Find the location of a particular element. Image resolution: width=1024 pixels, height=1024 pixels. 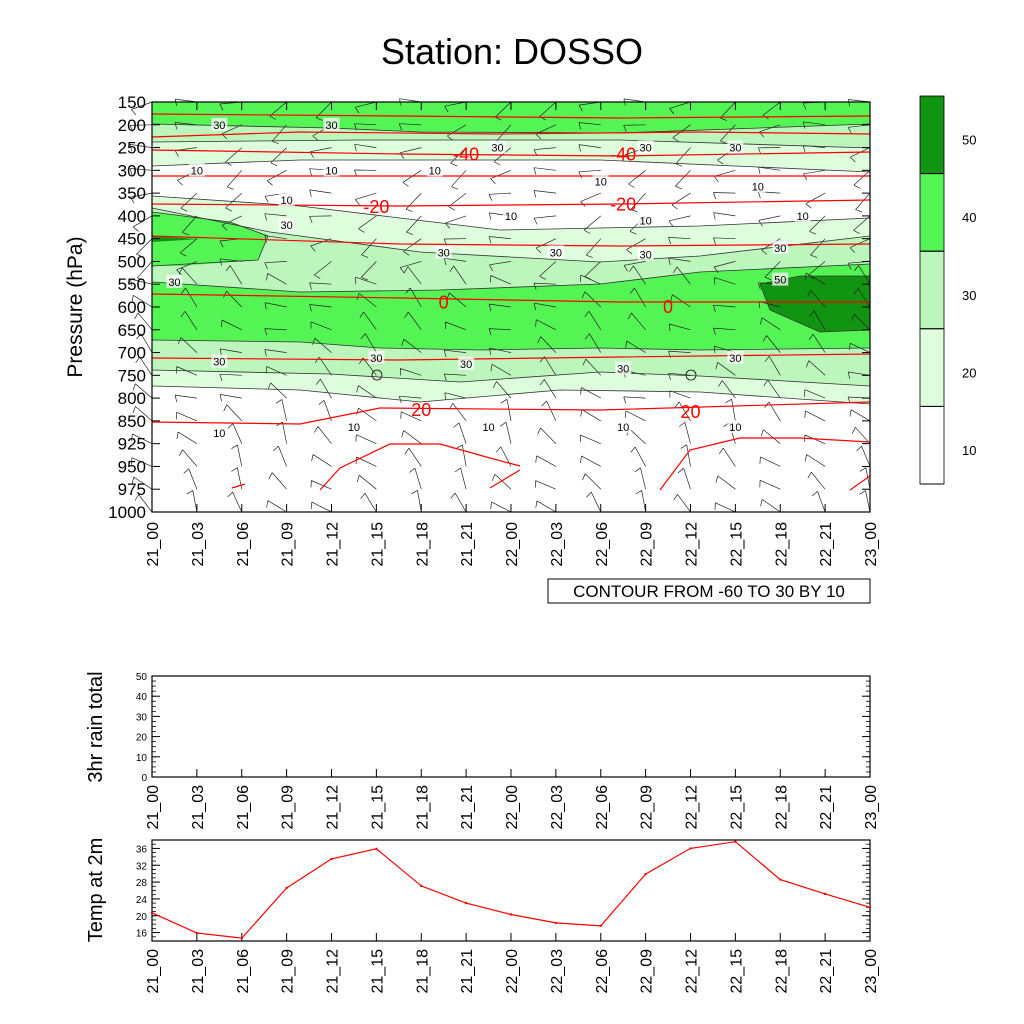

y-tick-label: 16 is located at coordinates (142, 934).